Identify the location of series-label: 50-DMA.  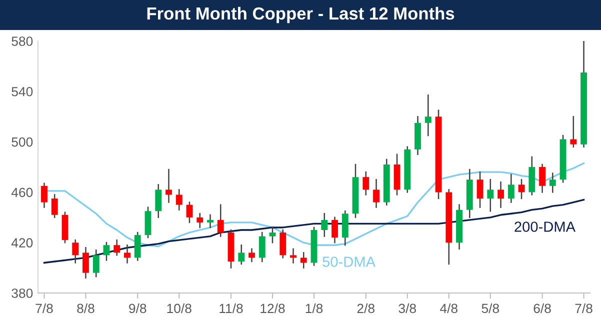
(349, 261).